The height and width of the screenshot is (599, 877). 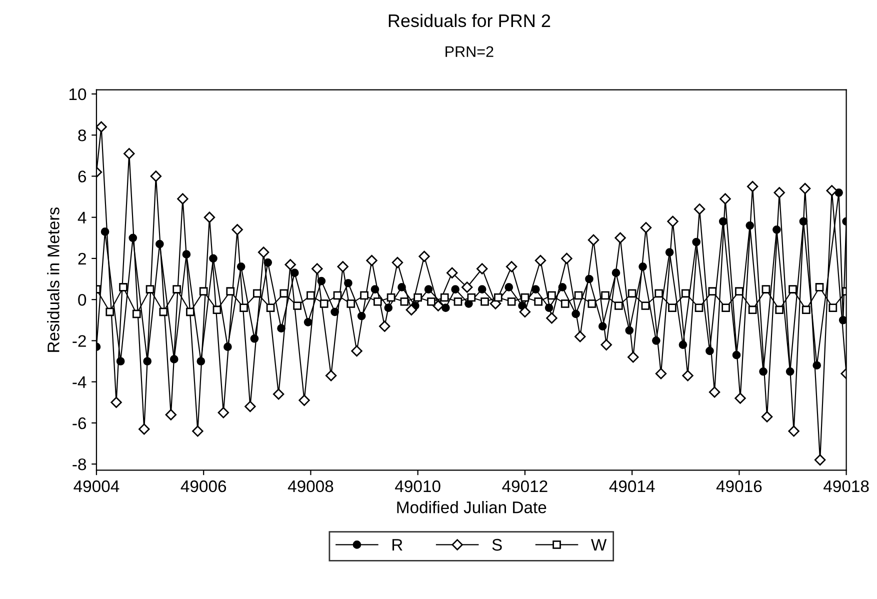 I want to click on x-tick-label: 49016, so click(x=739, y=486).